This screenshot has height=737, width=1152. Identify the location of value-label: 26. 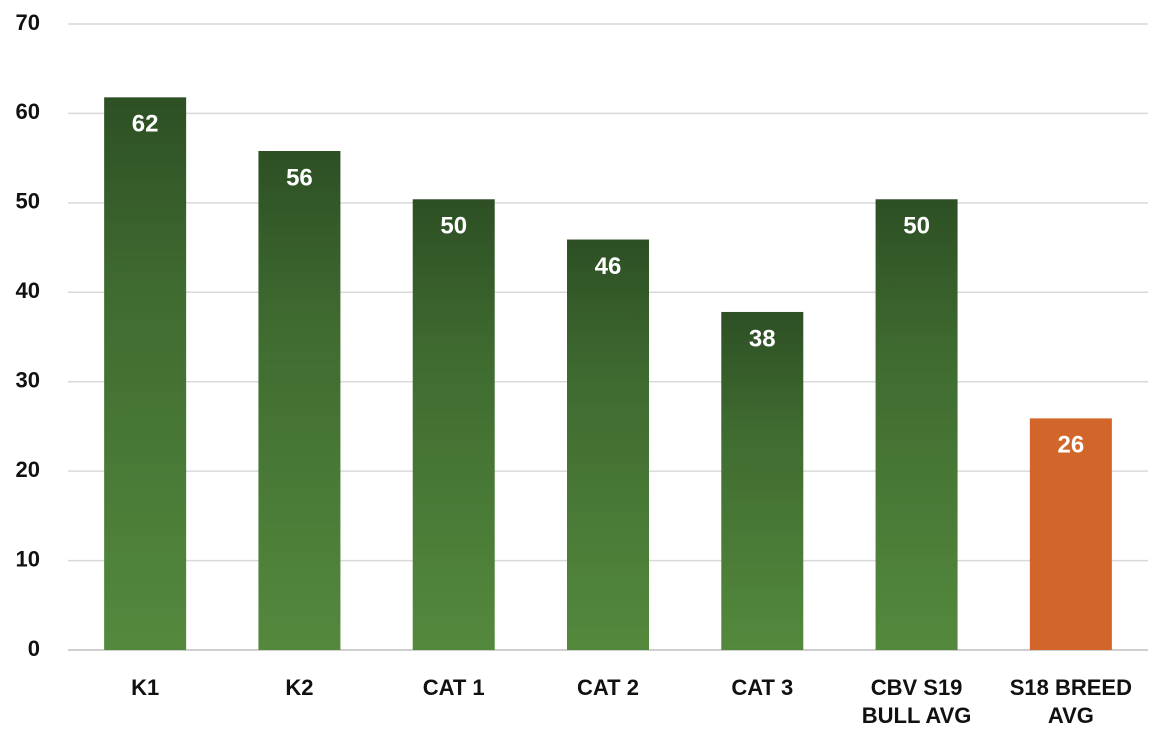
(1071, 445).